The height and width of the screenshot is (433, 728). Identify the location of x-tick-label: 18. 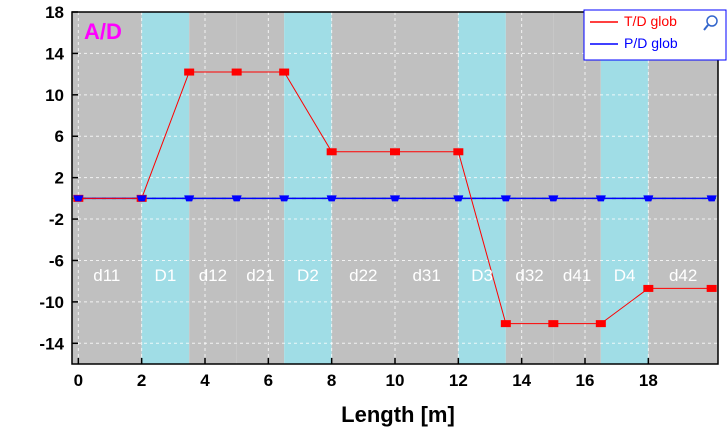
(648, 380).